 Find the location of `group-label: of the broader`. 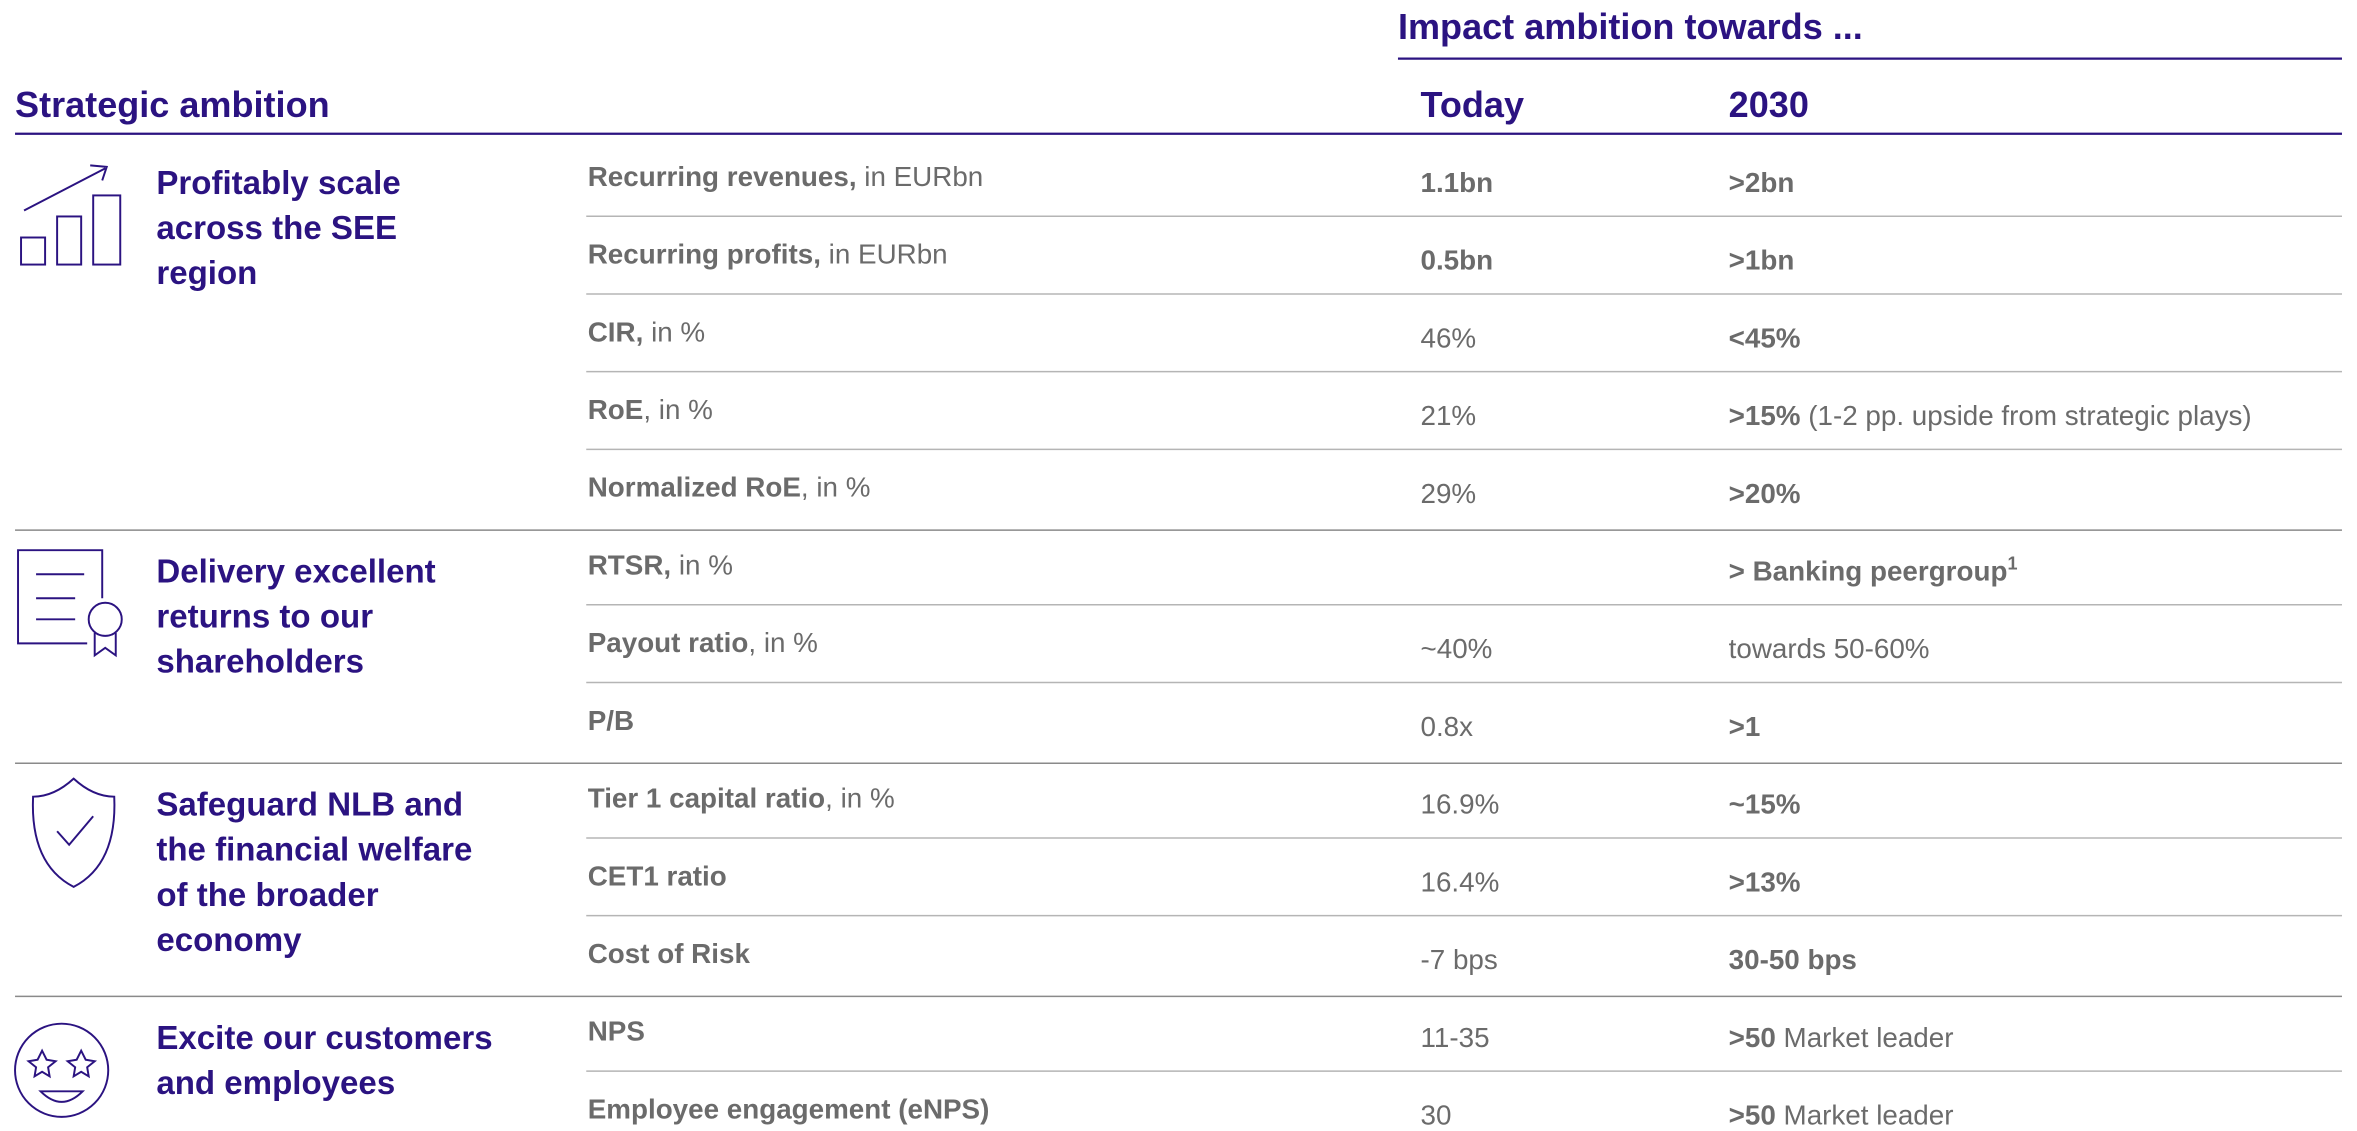

group-label: of the broader is located at coordinates (267, 895).